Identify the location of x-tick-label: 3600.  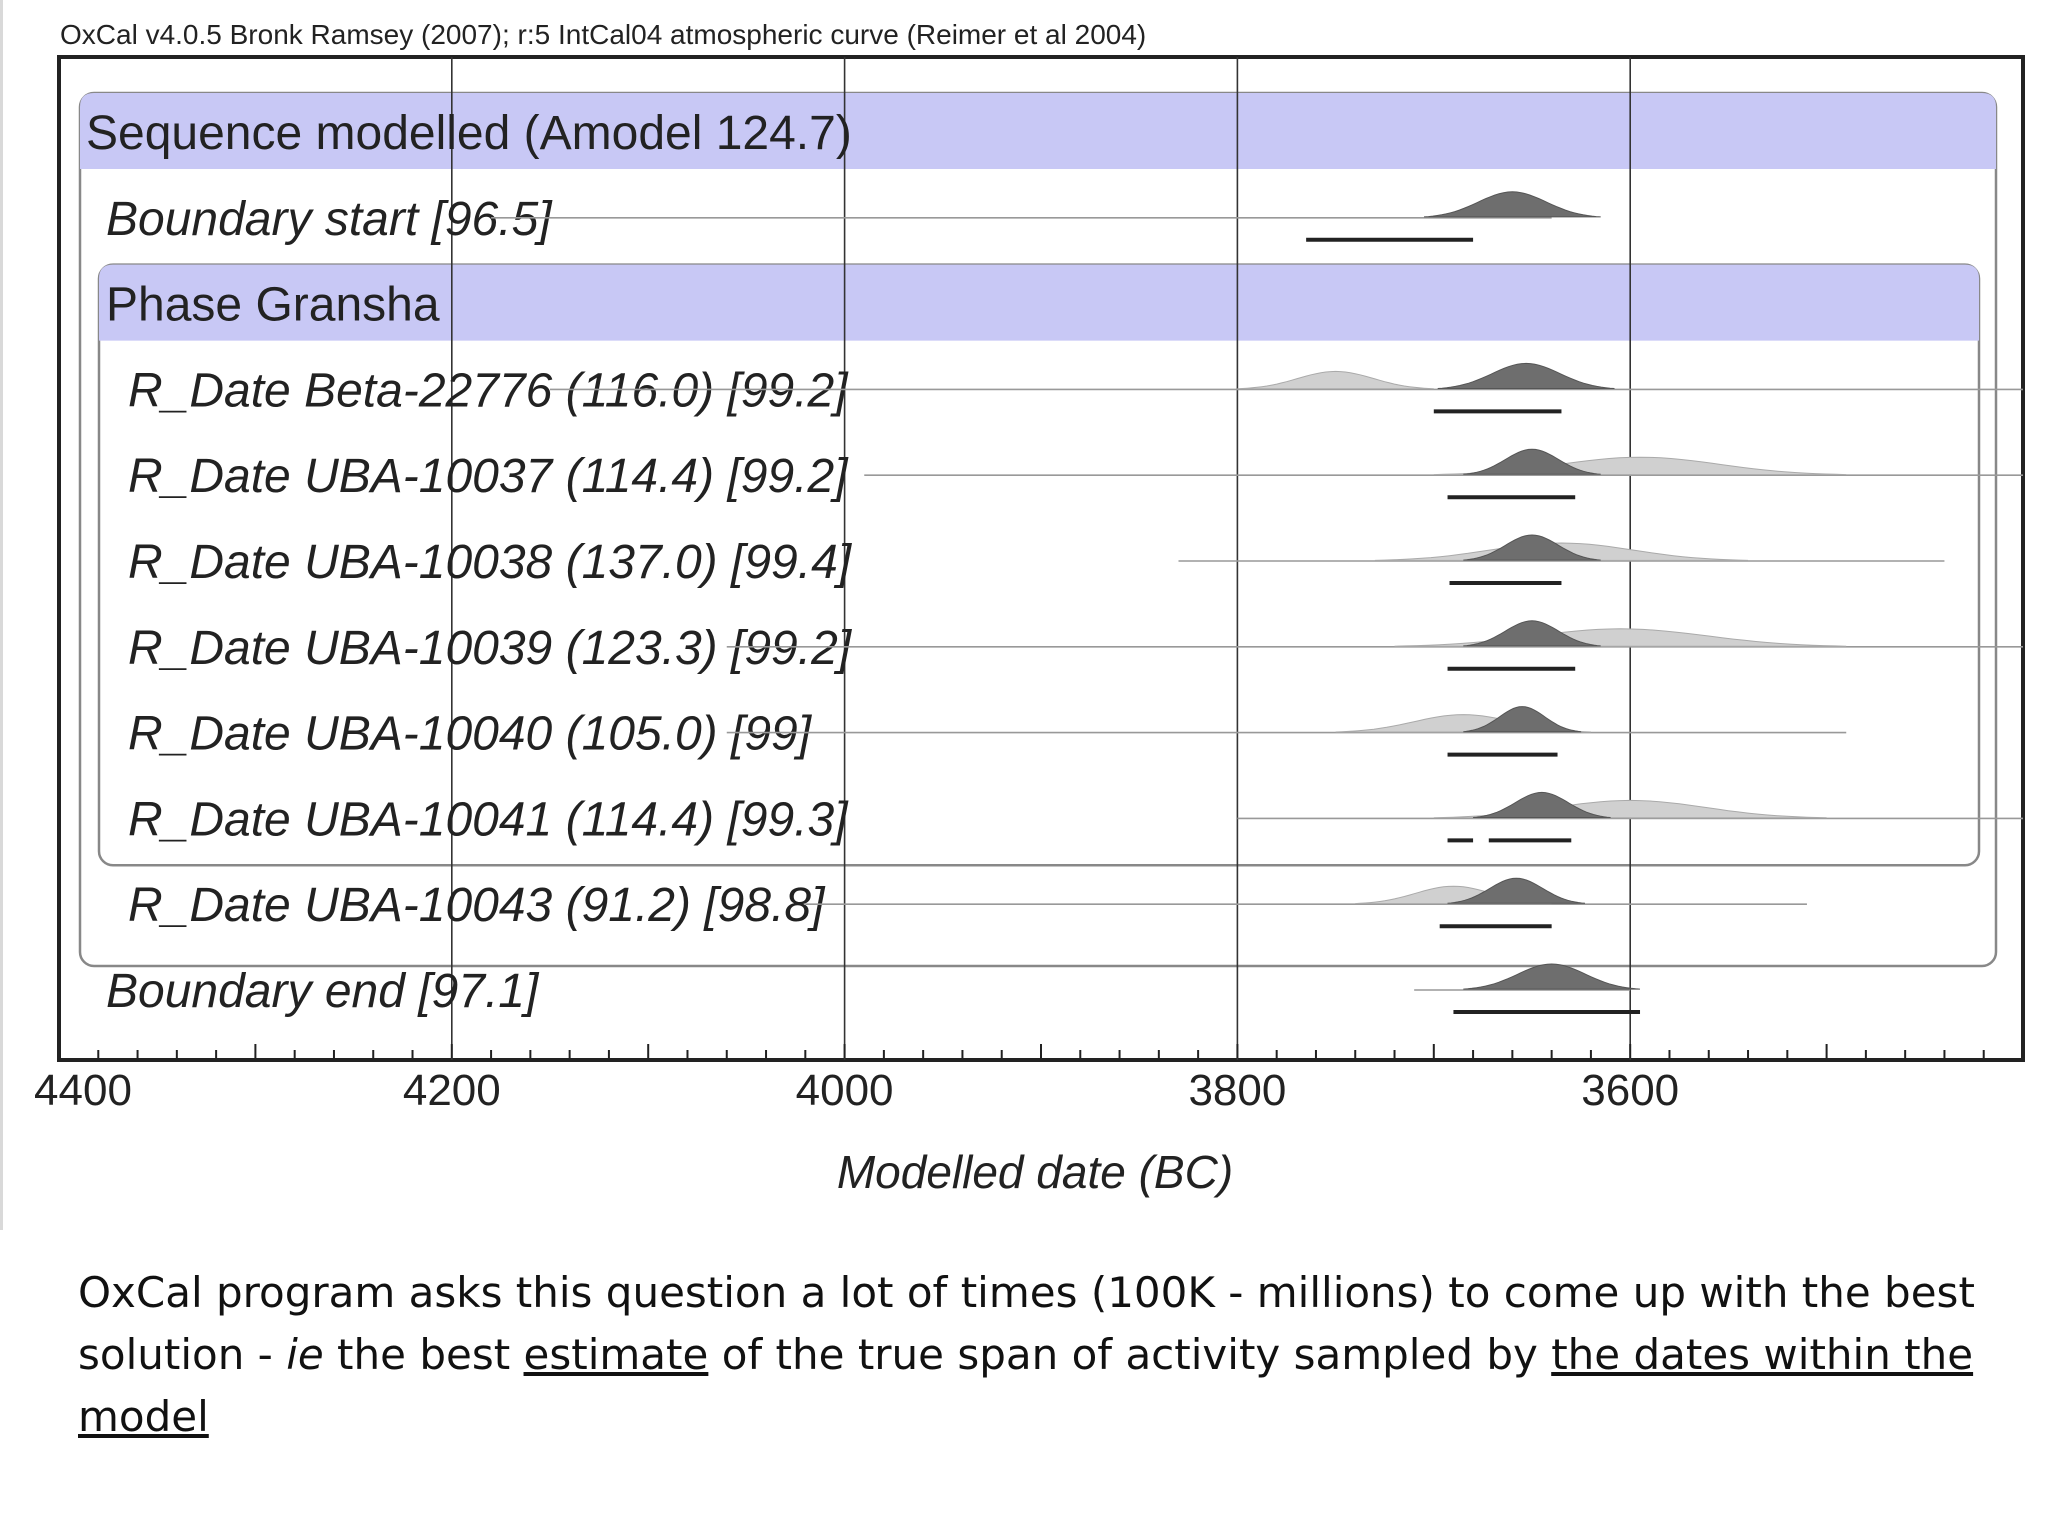
(1630, 1090).